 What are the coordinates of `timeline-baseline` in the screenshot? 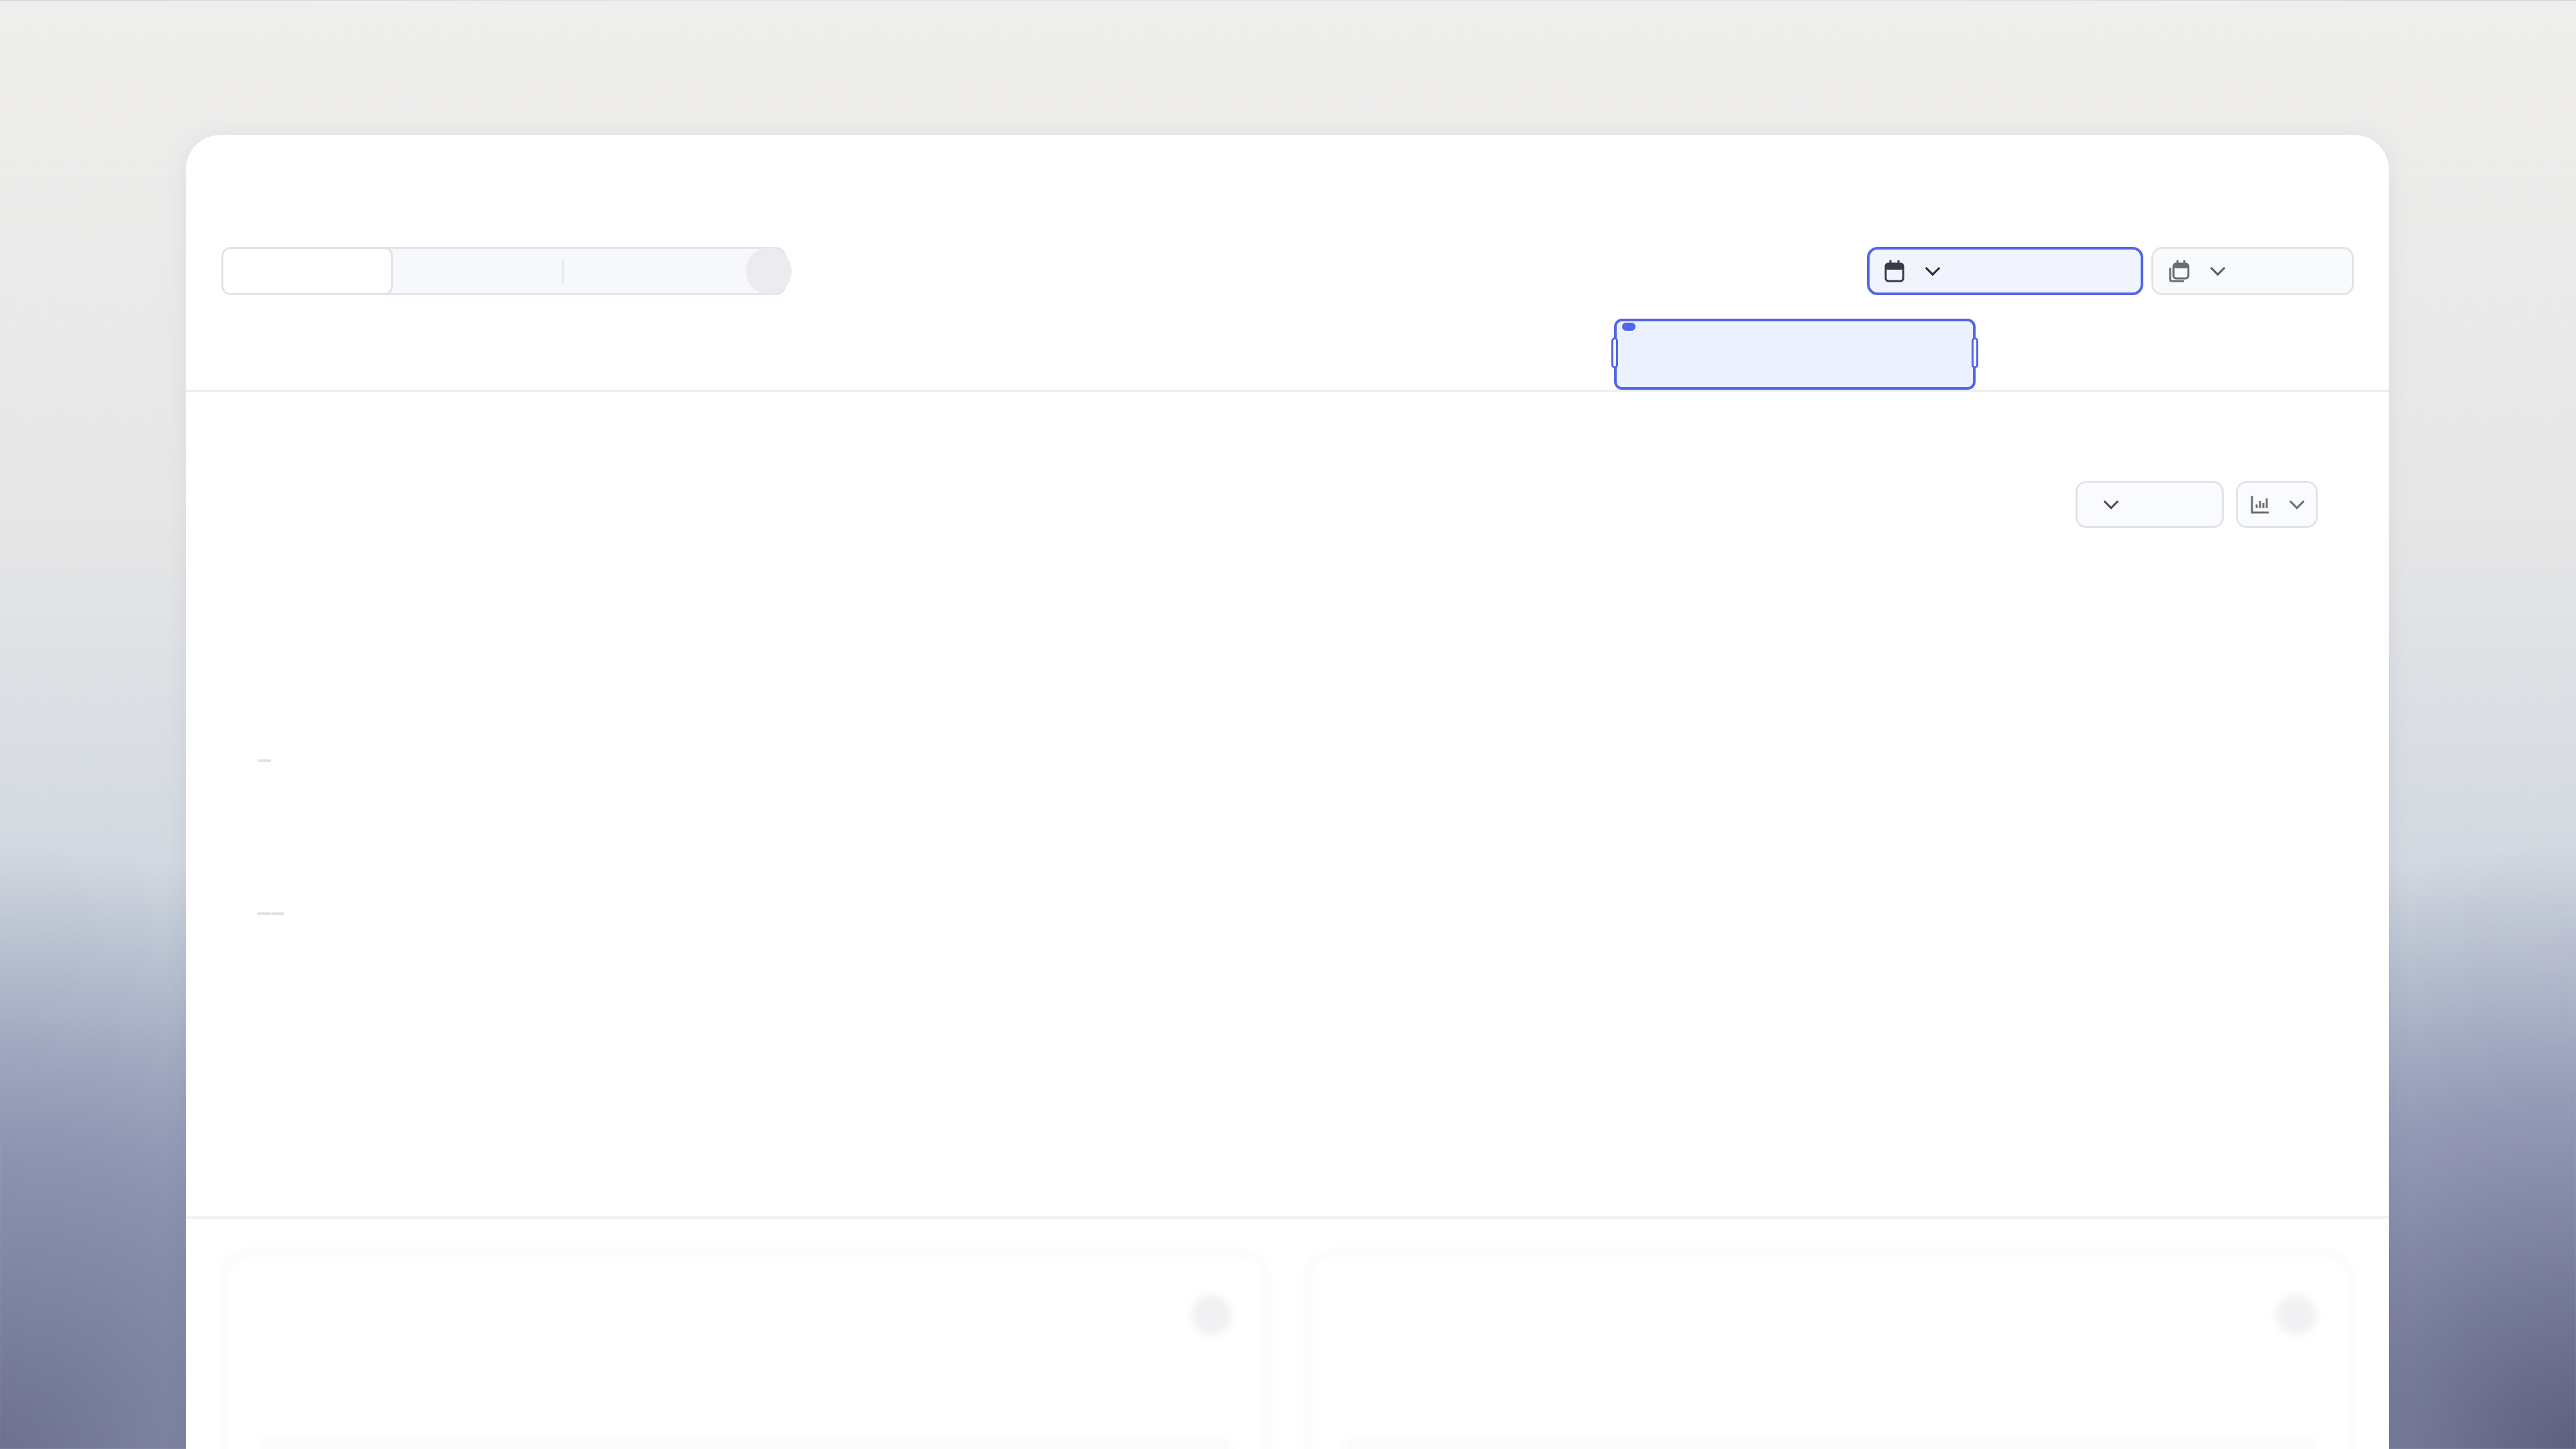 It's located at (1287, 391).